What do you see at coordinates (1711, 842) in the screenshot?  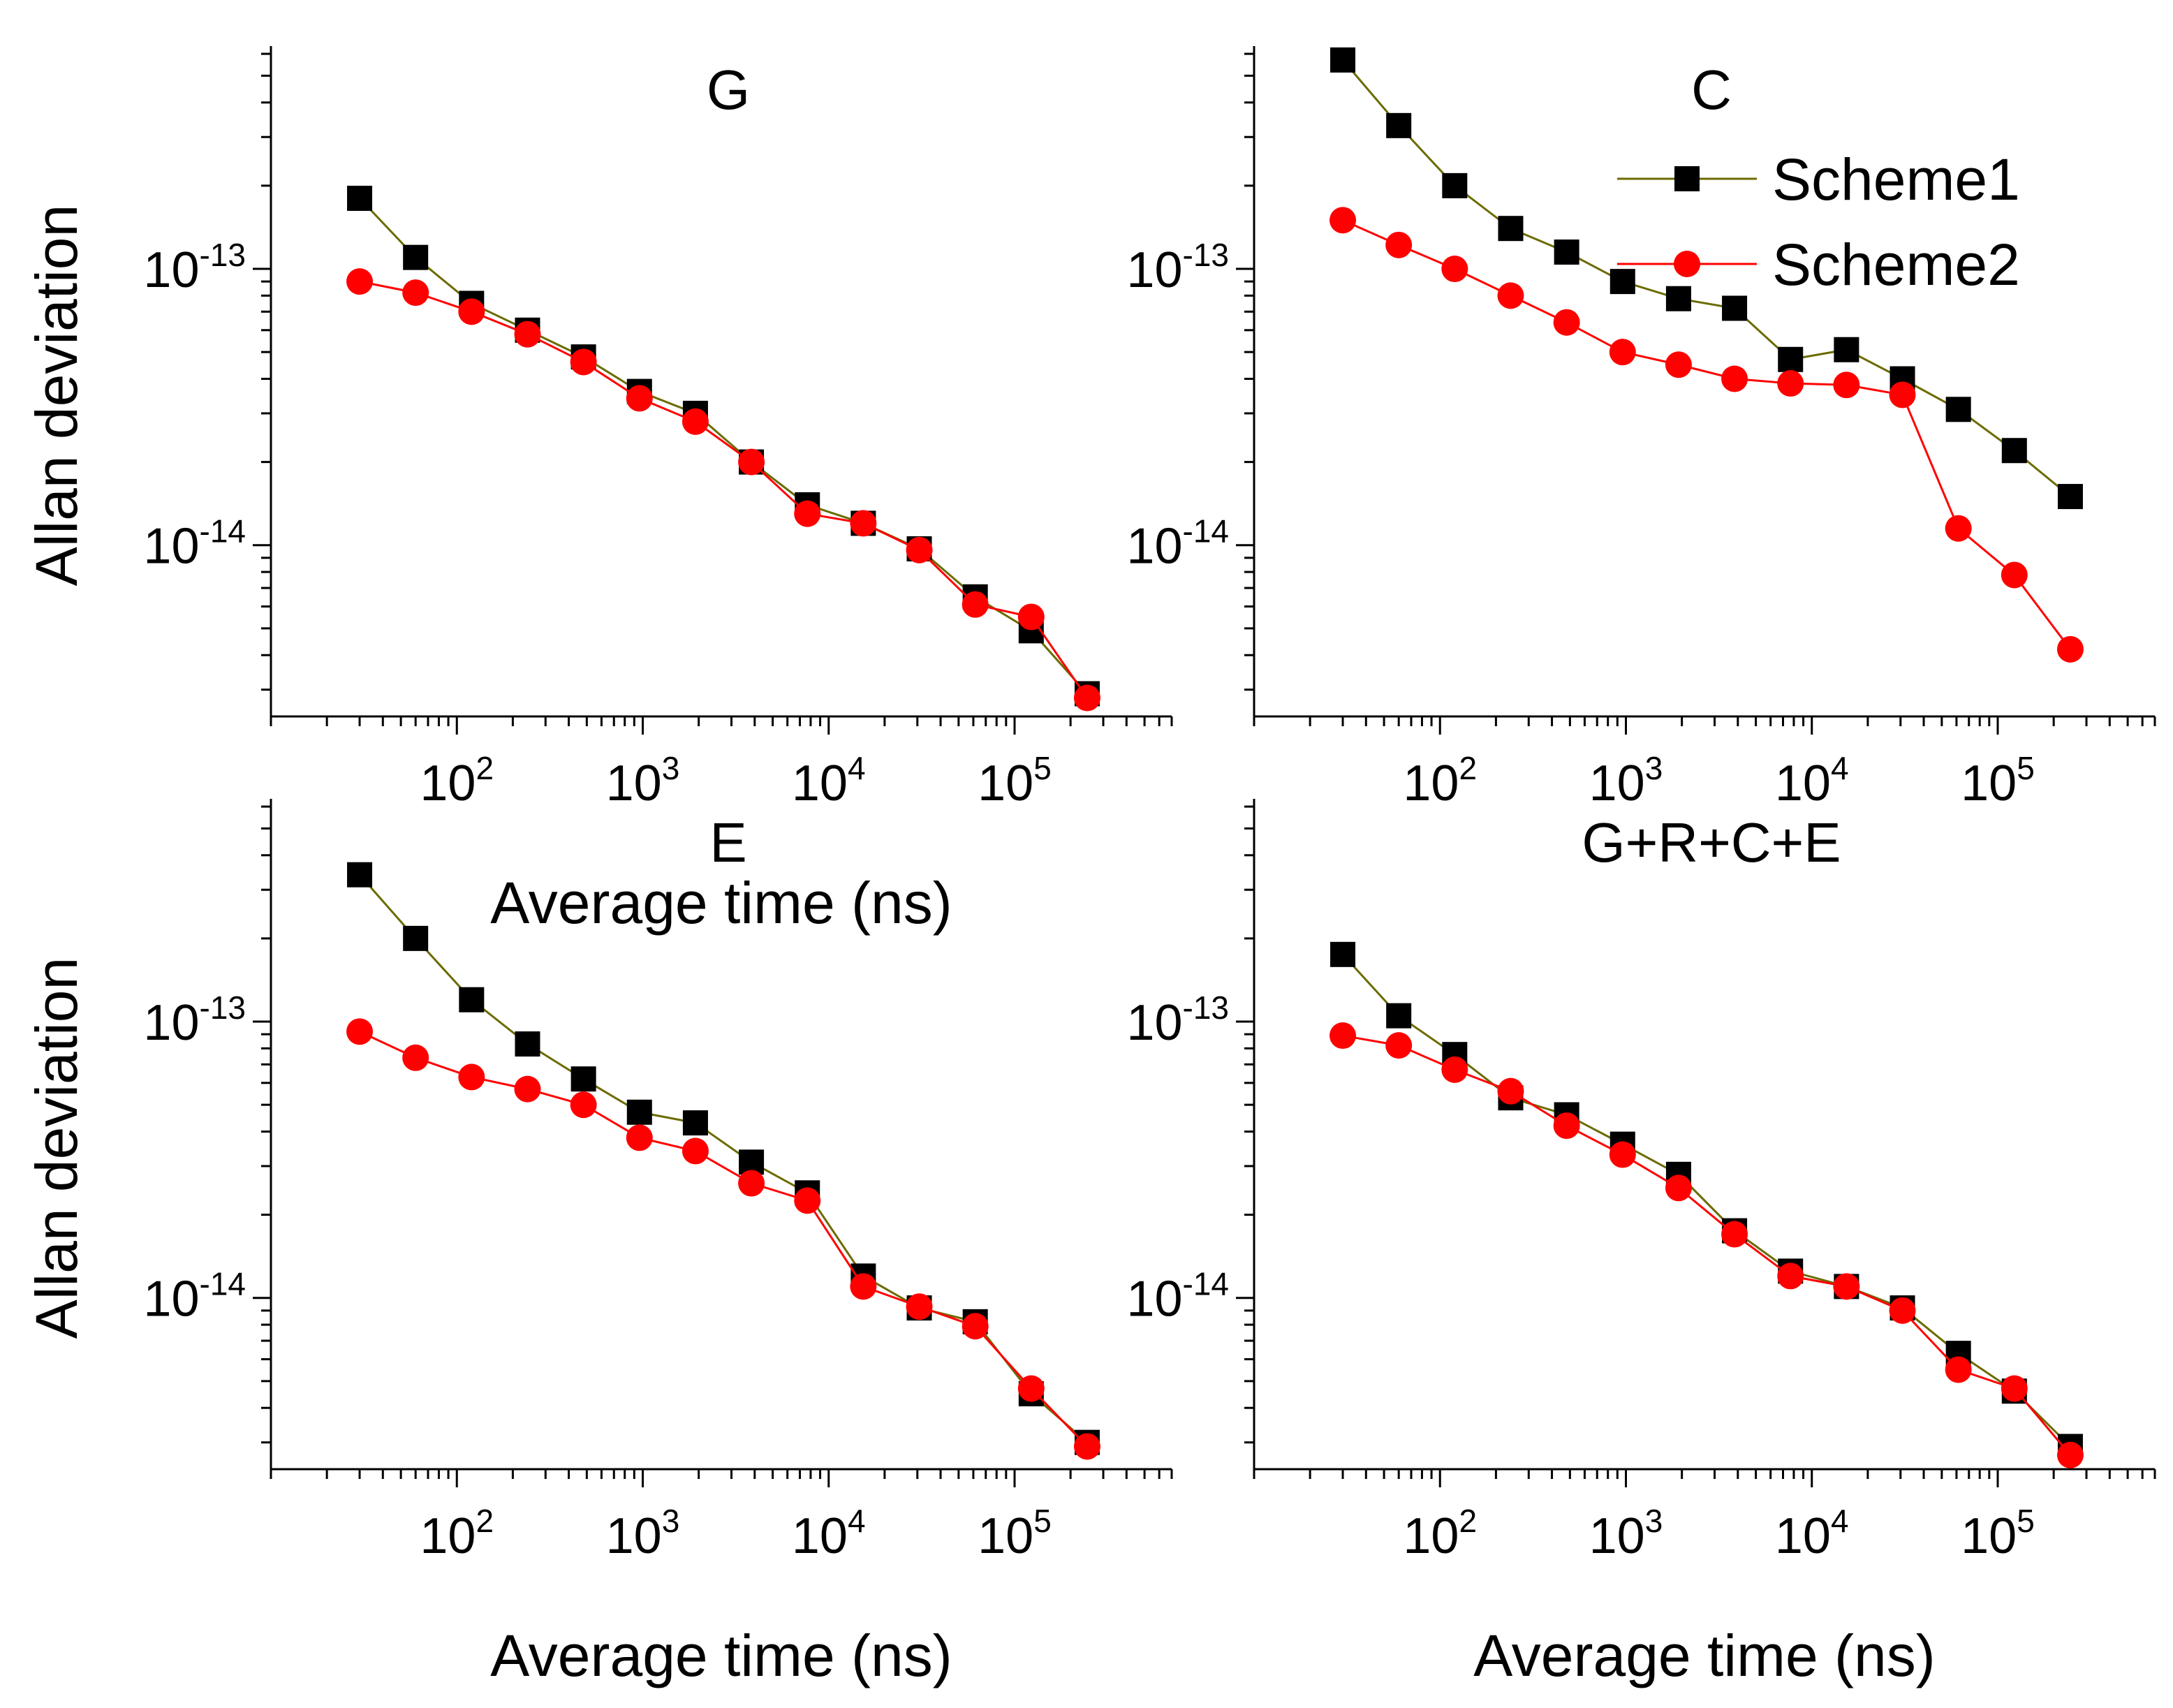 I see `panel-title: G+R+C+E` at bounding box center [1711, 842].